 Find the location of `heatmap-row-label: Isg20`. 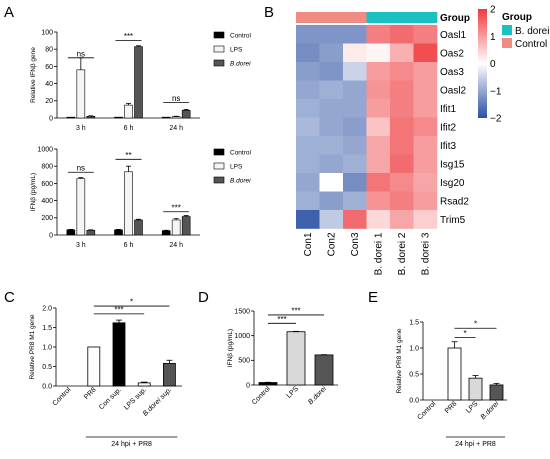

heatmap-row-label: Isg20 is located at coordinates (452, 183).